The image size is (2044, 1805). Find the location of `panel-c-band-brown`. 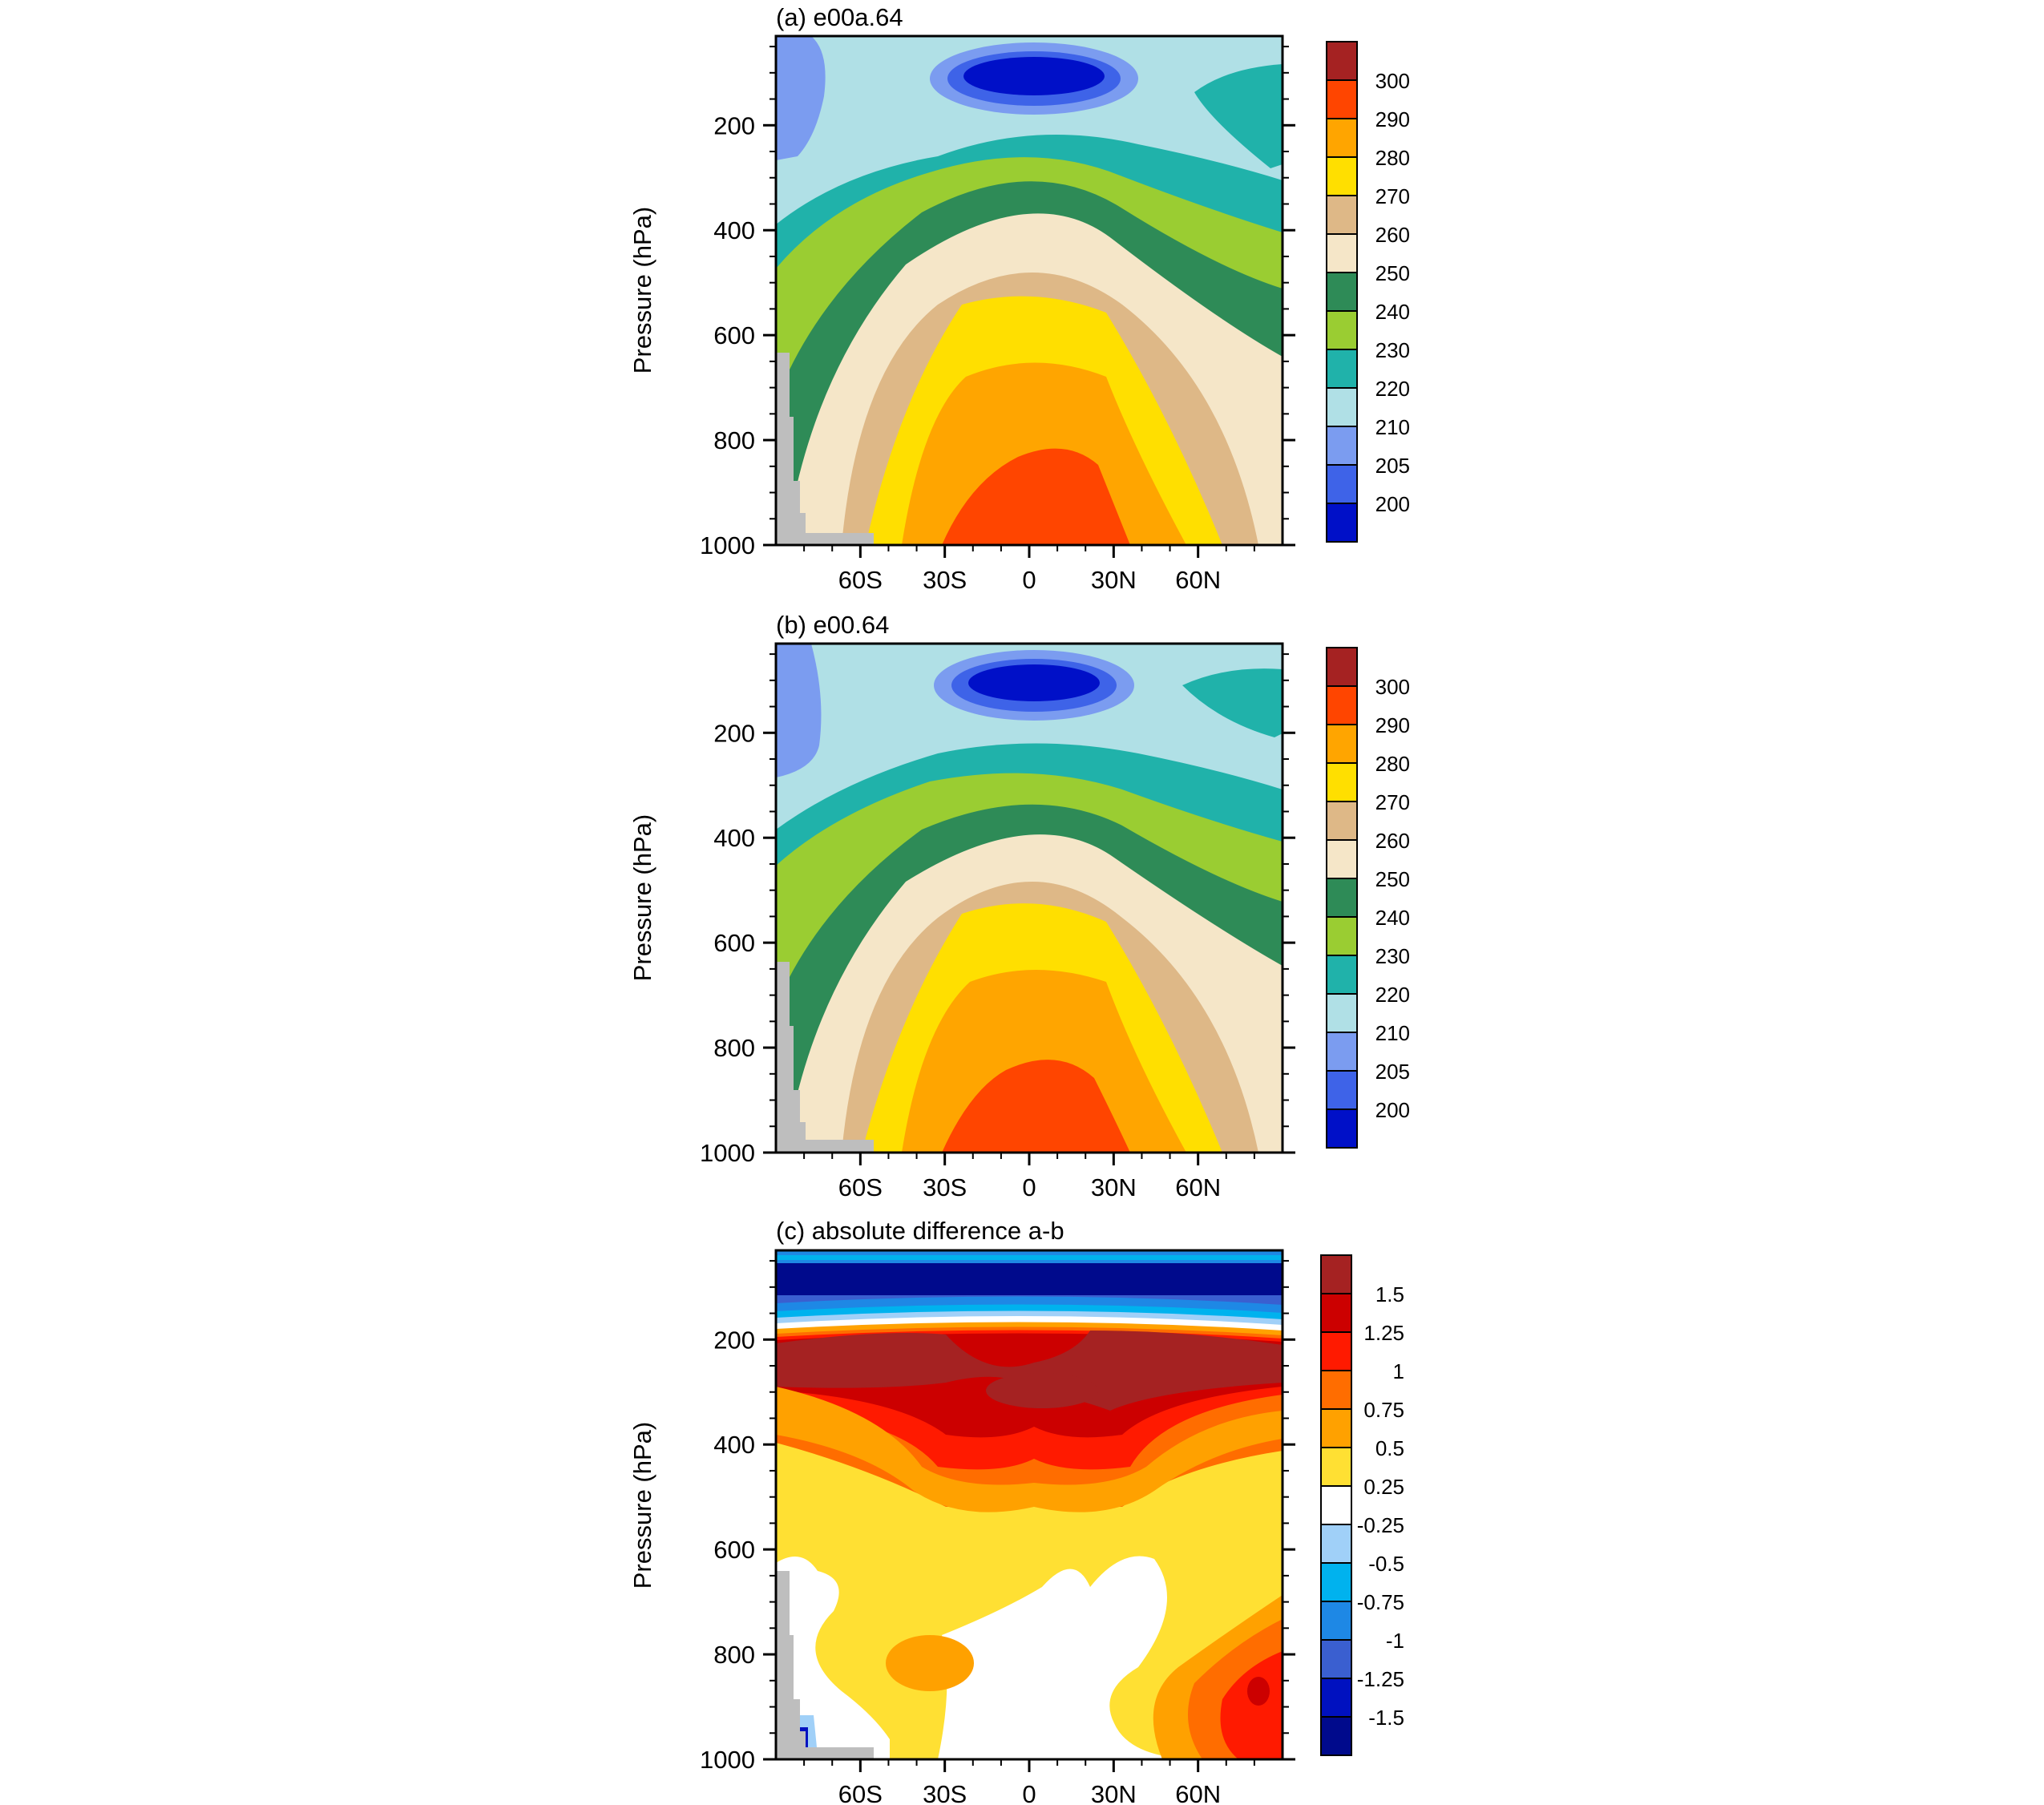

panel-c-band-brown is located at coordinates (1029, 1371).